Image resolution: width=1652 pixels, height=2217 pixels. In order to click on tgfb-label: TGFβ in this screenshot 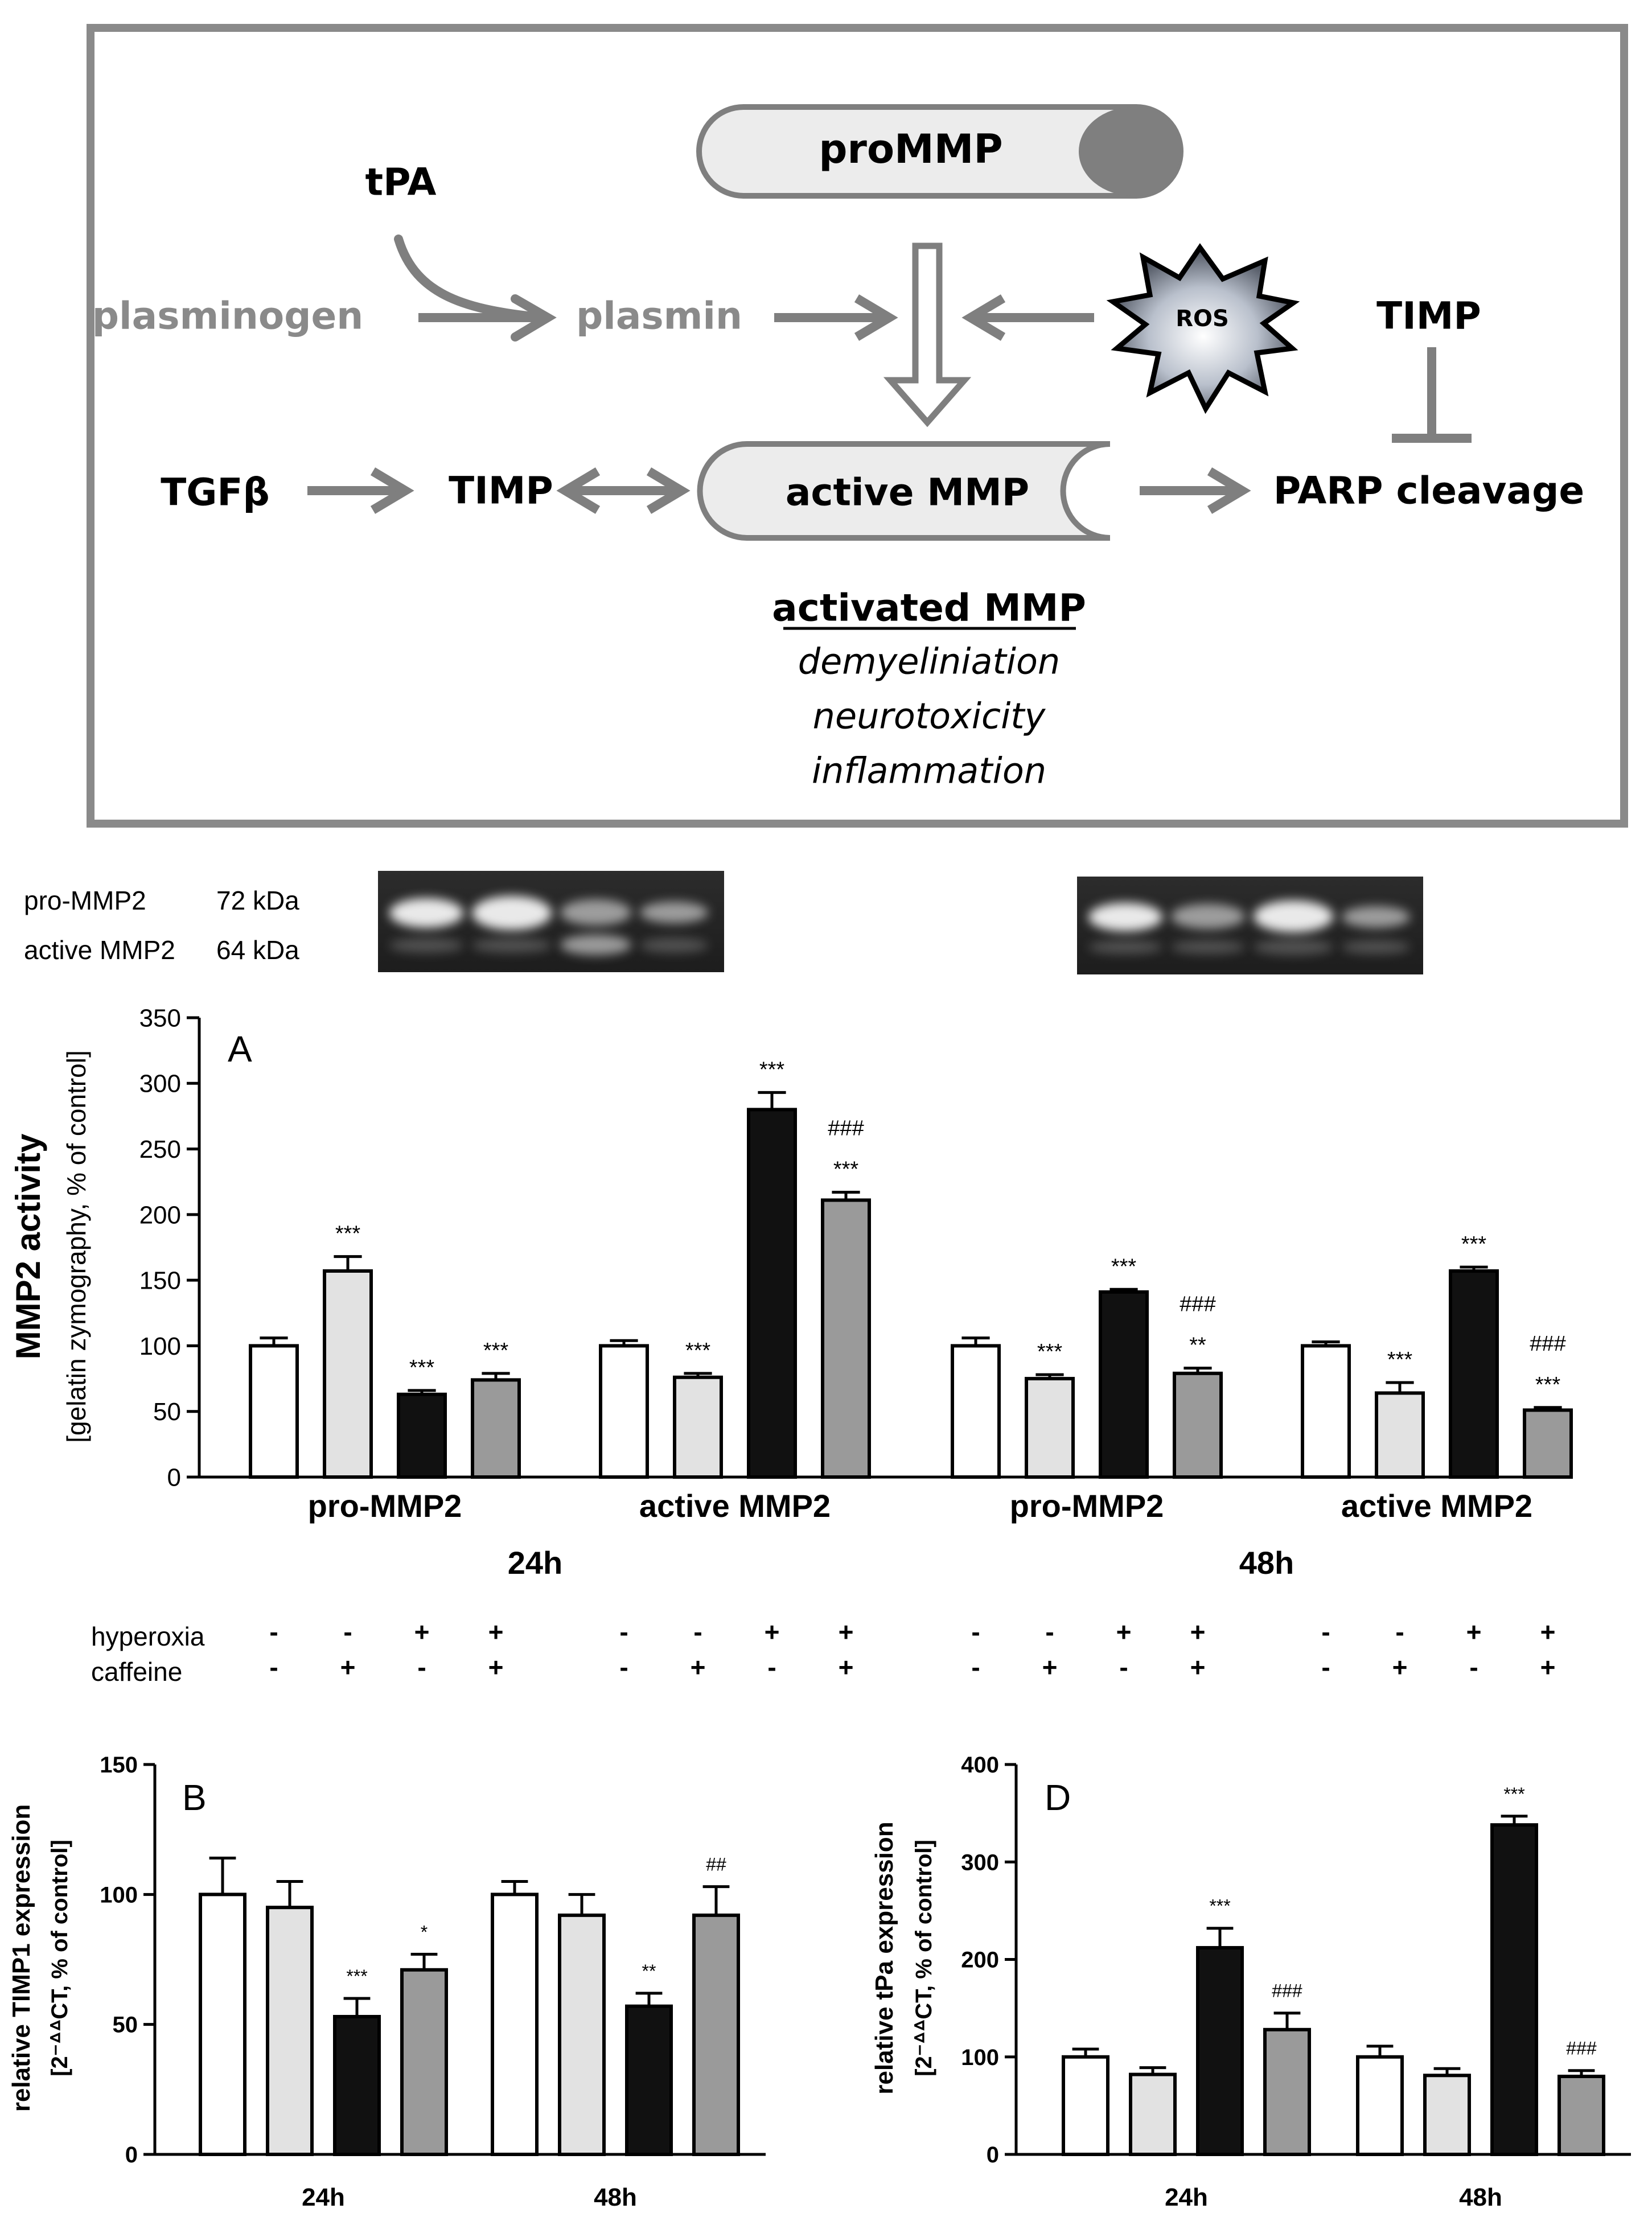, I will do `click(215, 492)`.